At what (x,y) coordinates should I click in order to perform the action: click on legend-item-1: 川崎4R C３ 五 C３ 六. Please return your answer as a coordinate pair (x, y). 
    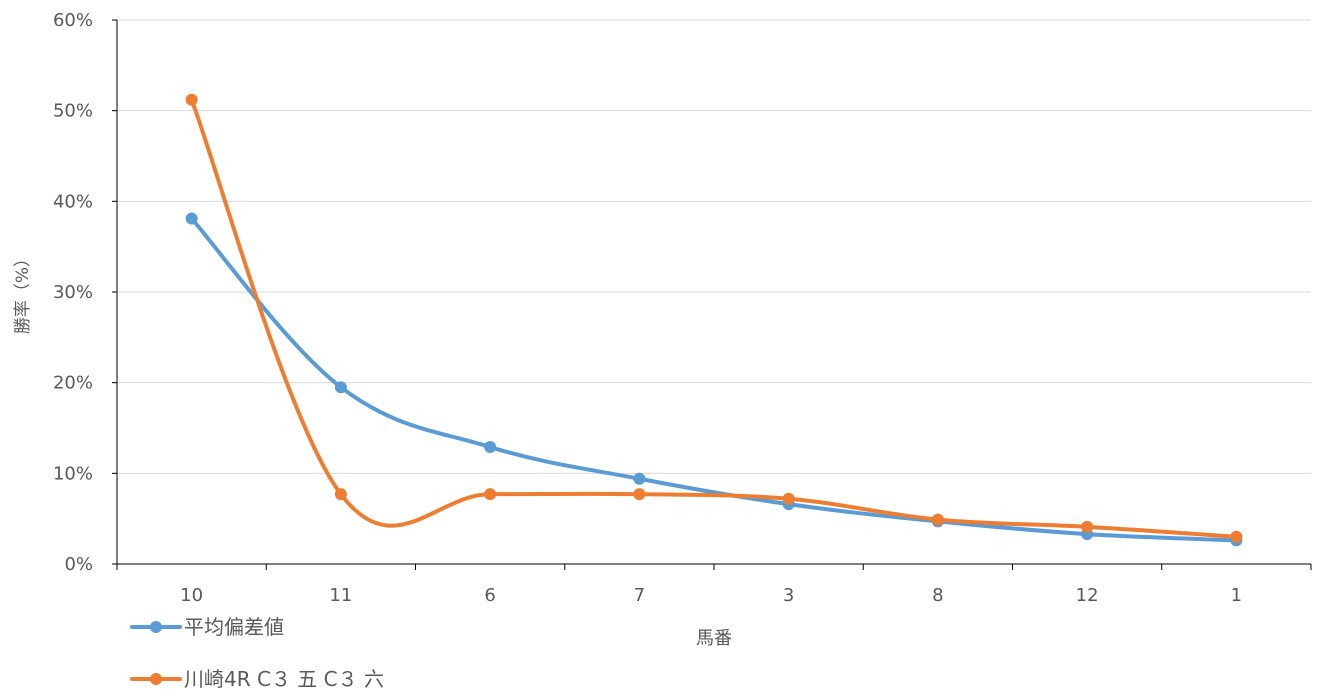
    Looking at the image, I should click on (257, 679).